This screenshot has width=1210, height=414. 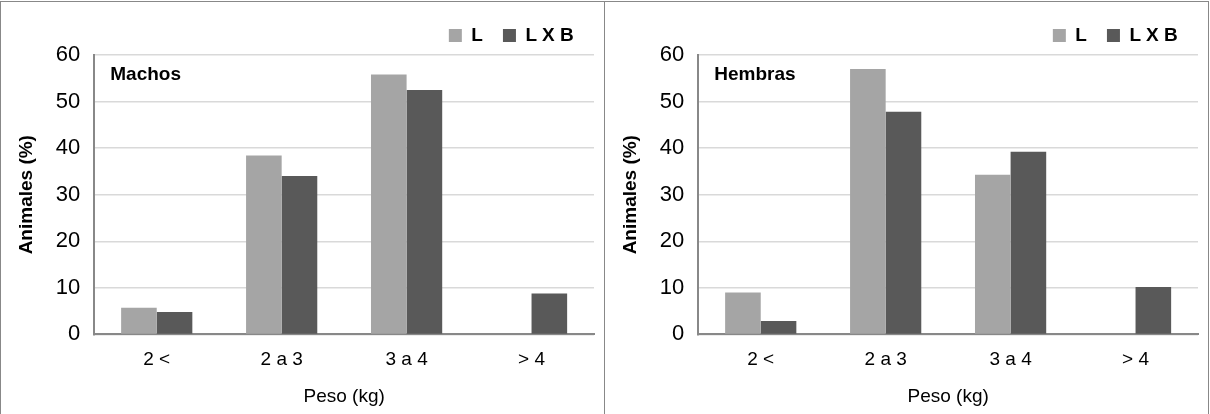 I want to click on chart-title: Hembras, so click(x=755, y=73).